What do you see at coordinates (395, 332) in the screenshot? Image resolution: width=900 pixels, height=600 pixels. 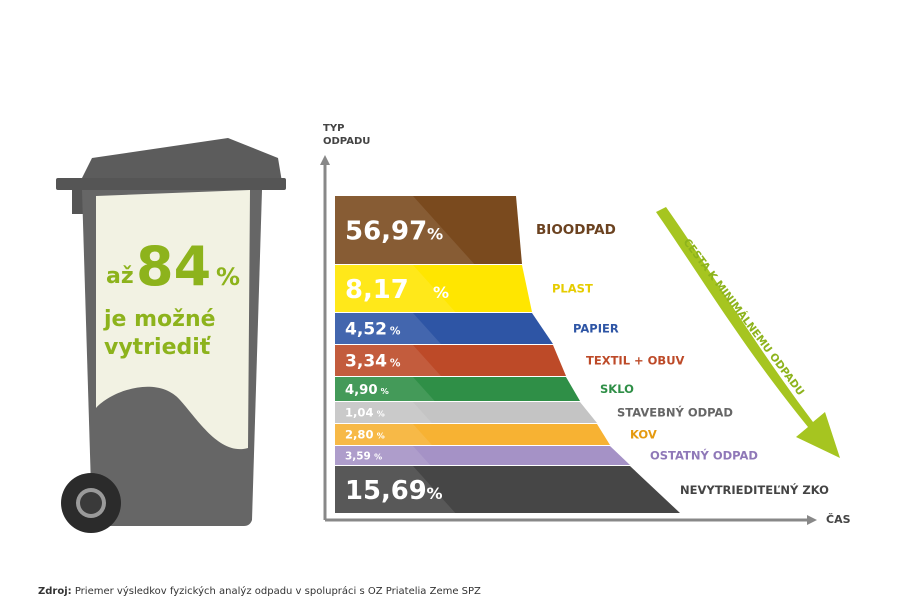 I see `percent-sign-papier: %` at bounding box center [395, 332].